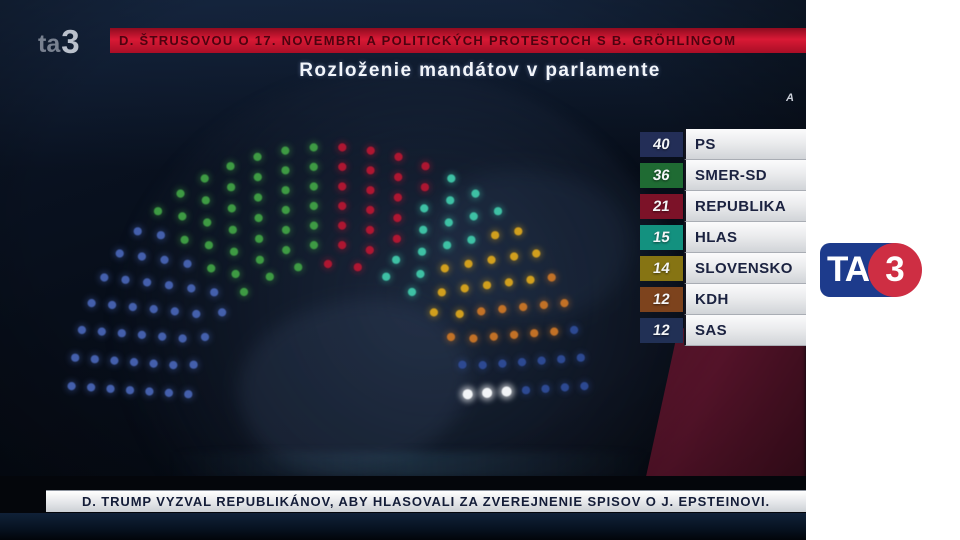 The image size is (960, 540). What do you see at coordinates (745, 330) in the screenshot?
I see `legend-party-name: SAS` at bounding box center [745, 330].